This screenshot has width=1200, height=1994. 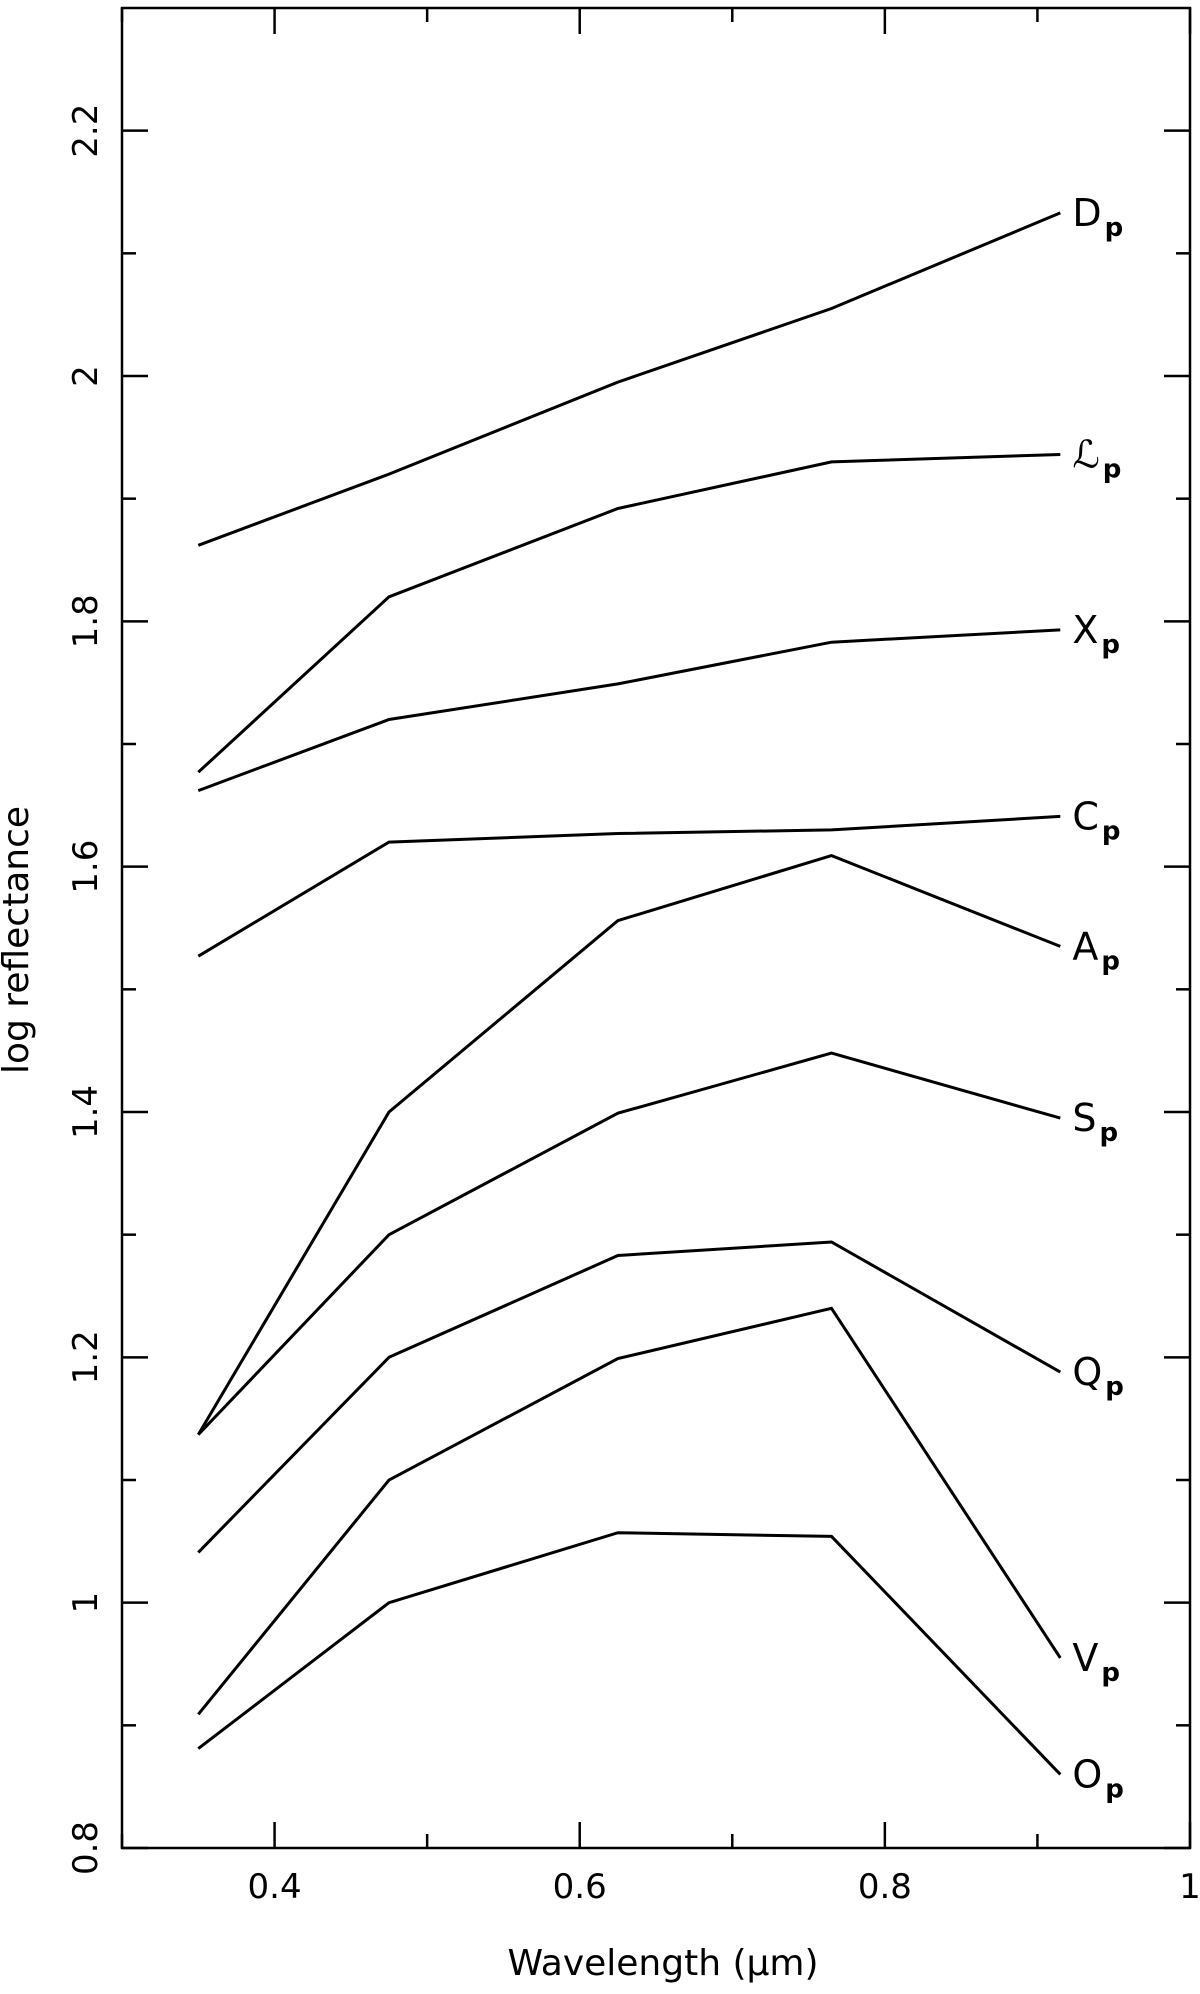 What do you see at coordinates (1085, 816) in the screenshot?
I see `series-label-main: C` at bounding box center [1085, 816].